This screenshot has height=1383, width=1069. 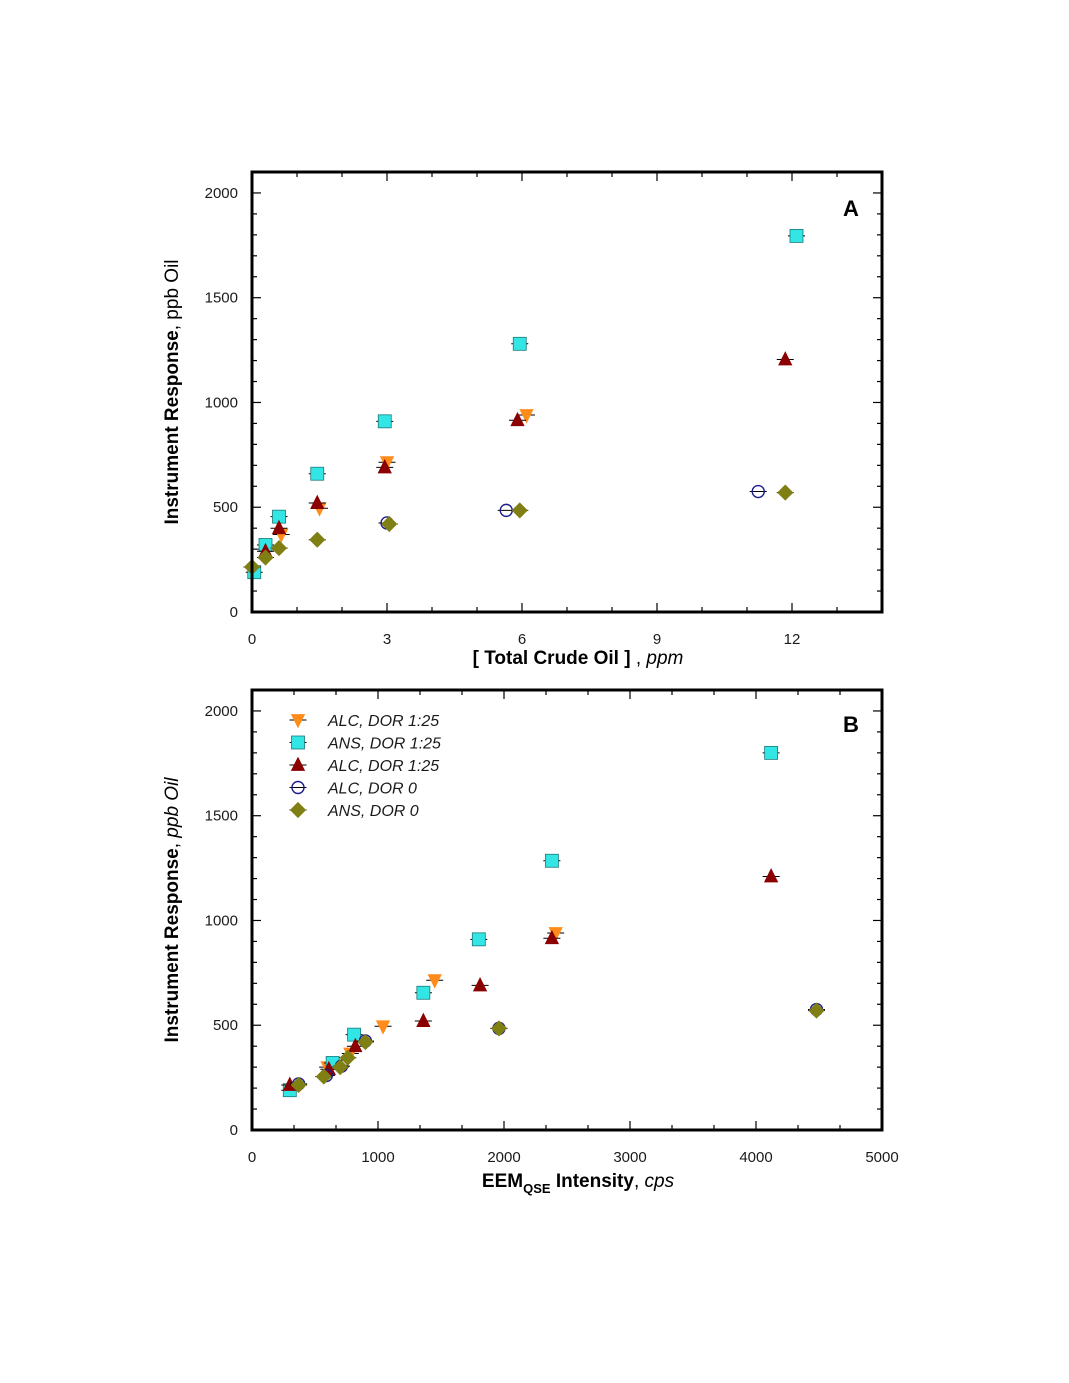 I want to click on x-tick-label: 5000, so click(x=881, y=1157).